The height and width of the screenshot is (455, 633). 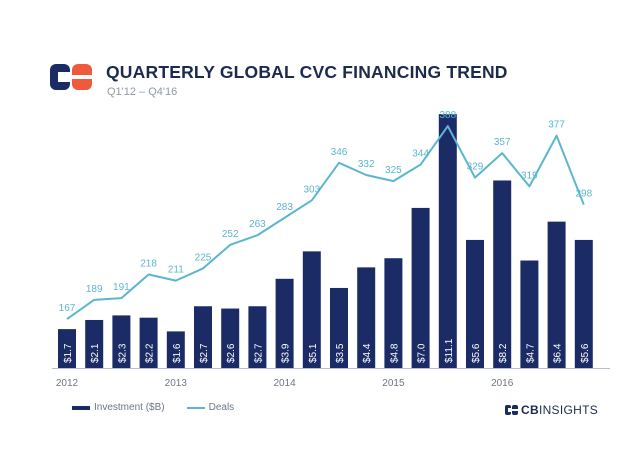 What do you see at coordinates (221, 407) in the screenshot?
I see `legend-label-deals: Deals` at bounding box center [221, 407].